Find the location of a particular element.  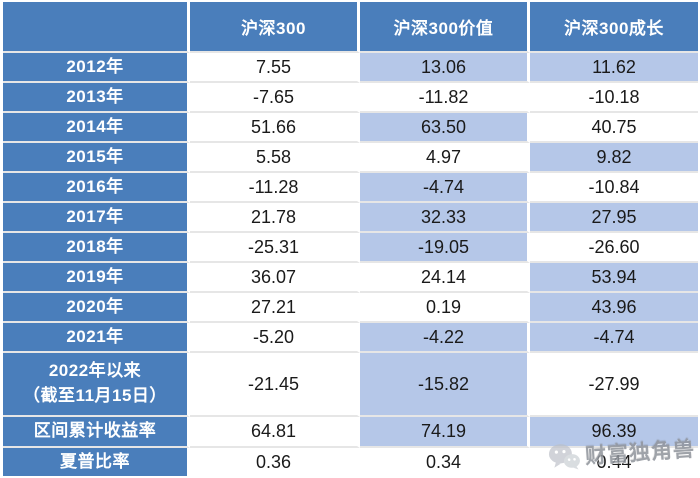

value-cell: -11.82 is located at coordinates (445, 98).